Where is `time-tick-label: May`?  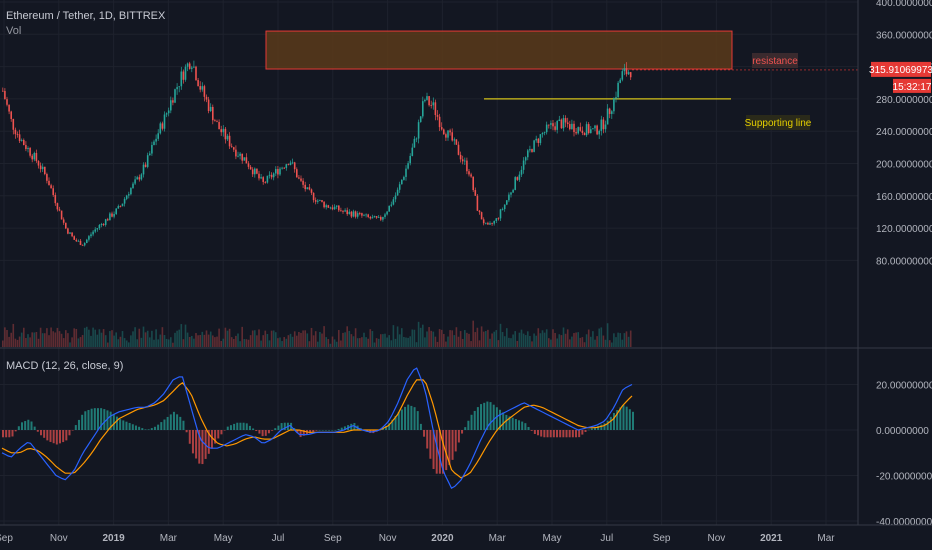
time-tick-label: May is located at coordinates (223, 538).